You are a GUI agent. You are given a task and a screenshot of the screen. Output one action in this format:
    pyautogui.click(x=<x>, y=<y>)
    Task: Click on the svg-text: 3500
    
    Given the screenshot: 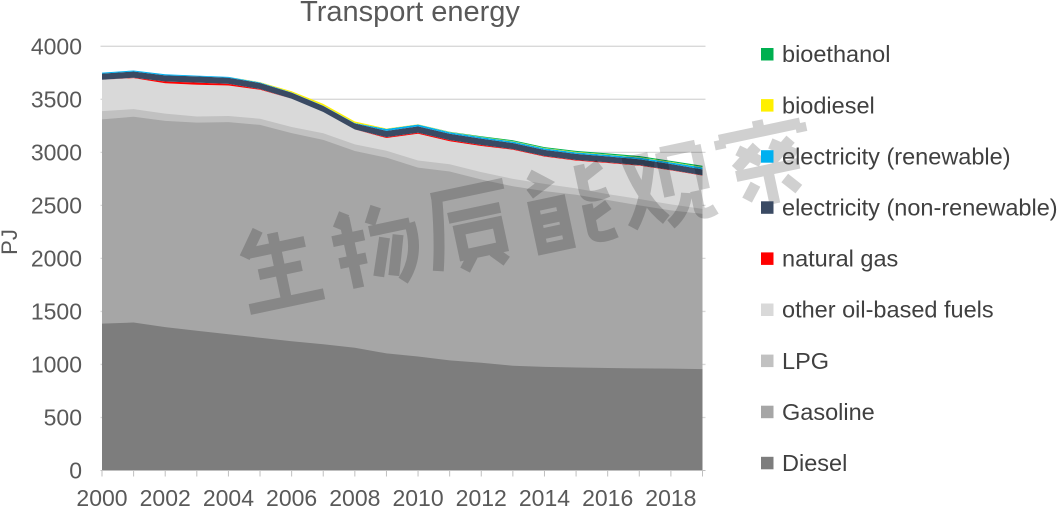 What is the action you would take?
    pyautogui.click(x=56, y=99)
    